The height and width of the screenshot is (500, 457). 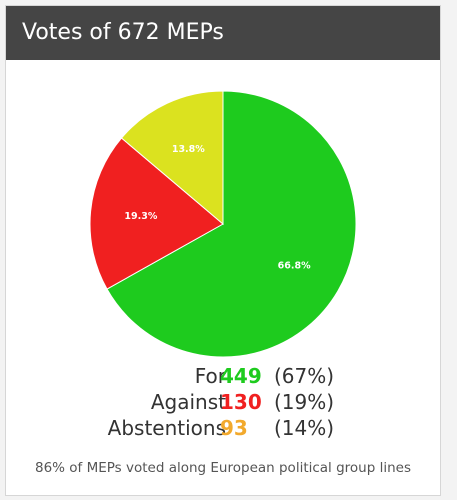 I want to click on pie-slice-against, so click(x=156, y=213).